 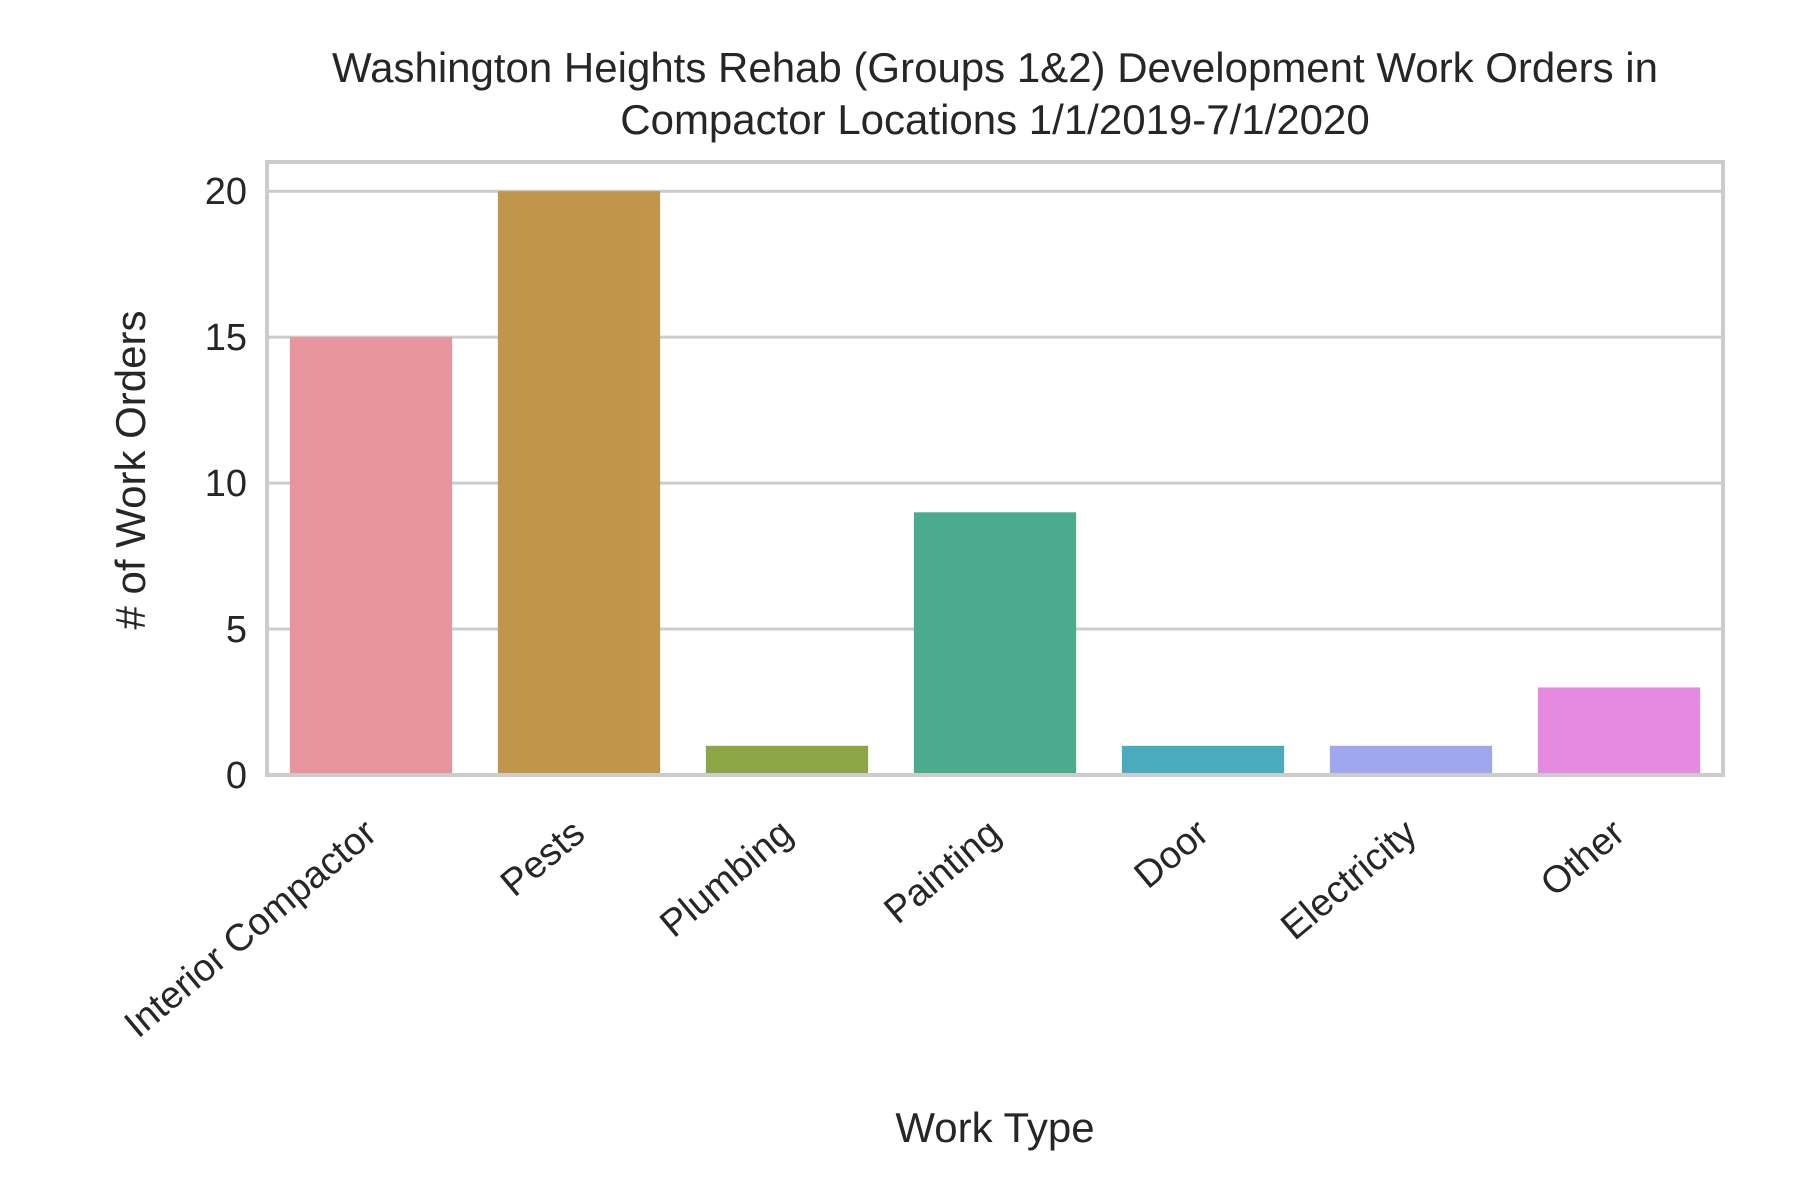 What do you see at coordinates (1172, 854) in the screenshot?
I see `x-tick-label: Door` at bounding box center [1172, 854].